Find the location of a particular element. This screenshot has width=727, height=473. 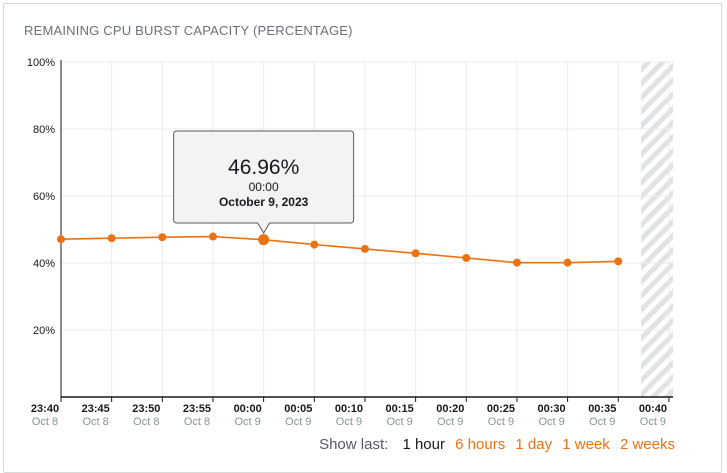

x-tick-time: 23:45 is located at coordinates (96, 409).